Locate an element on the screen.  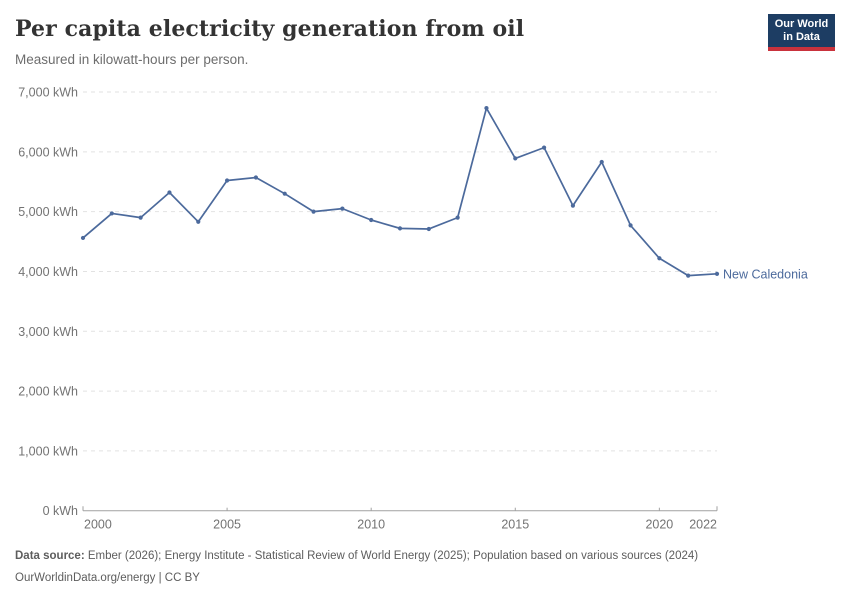
x-axis-tick-label: 2010 is located at coordinates (371, 525).